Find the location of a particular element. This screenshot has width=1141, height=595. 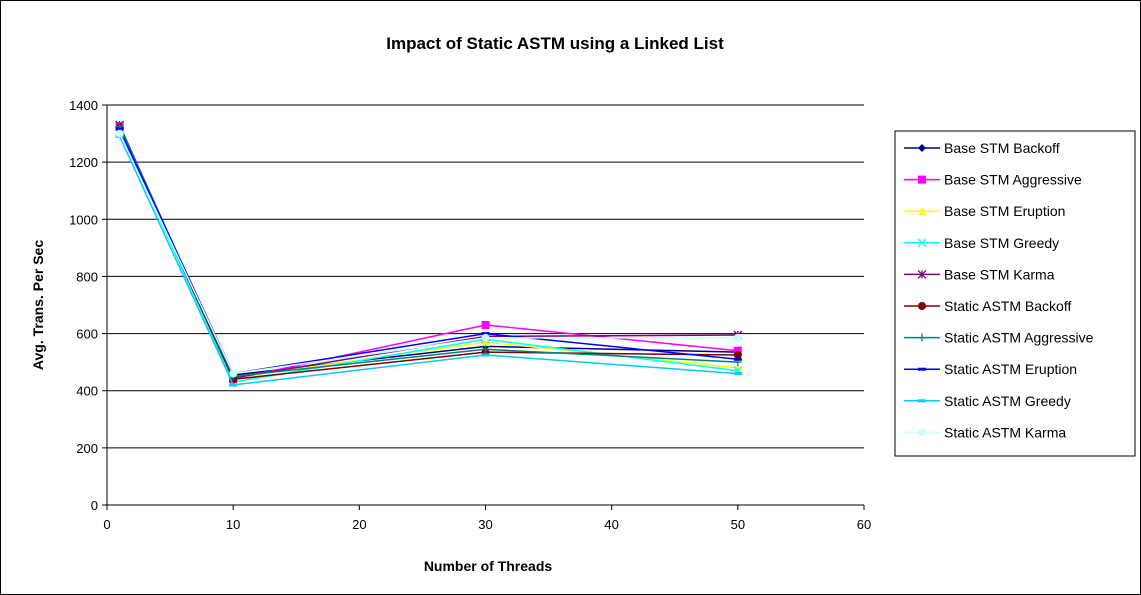

legend-item: Static ASTM Backoff is located at coordinates (987, 306).